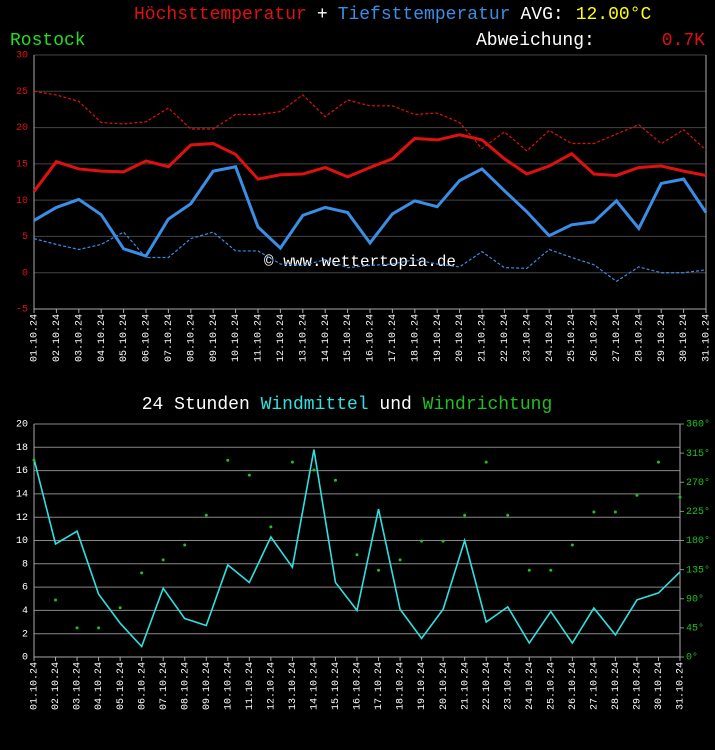  Describe the element at coordinates (25, 658) in the screenshot. I see `y-tick-label: 0` at that location.